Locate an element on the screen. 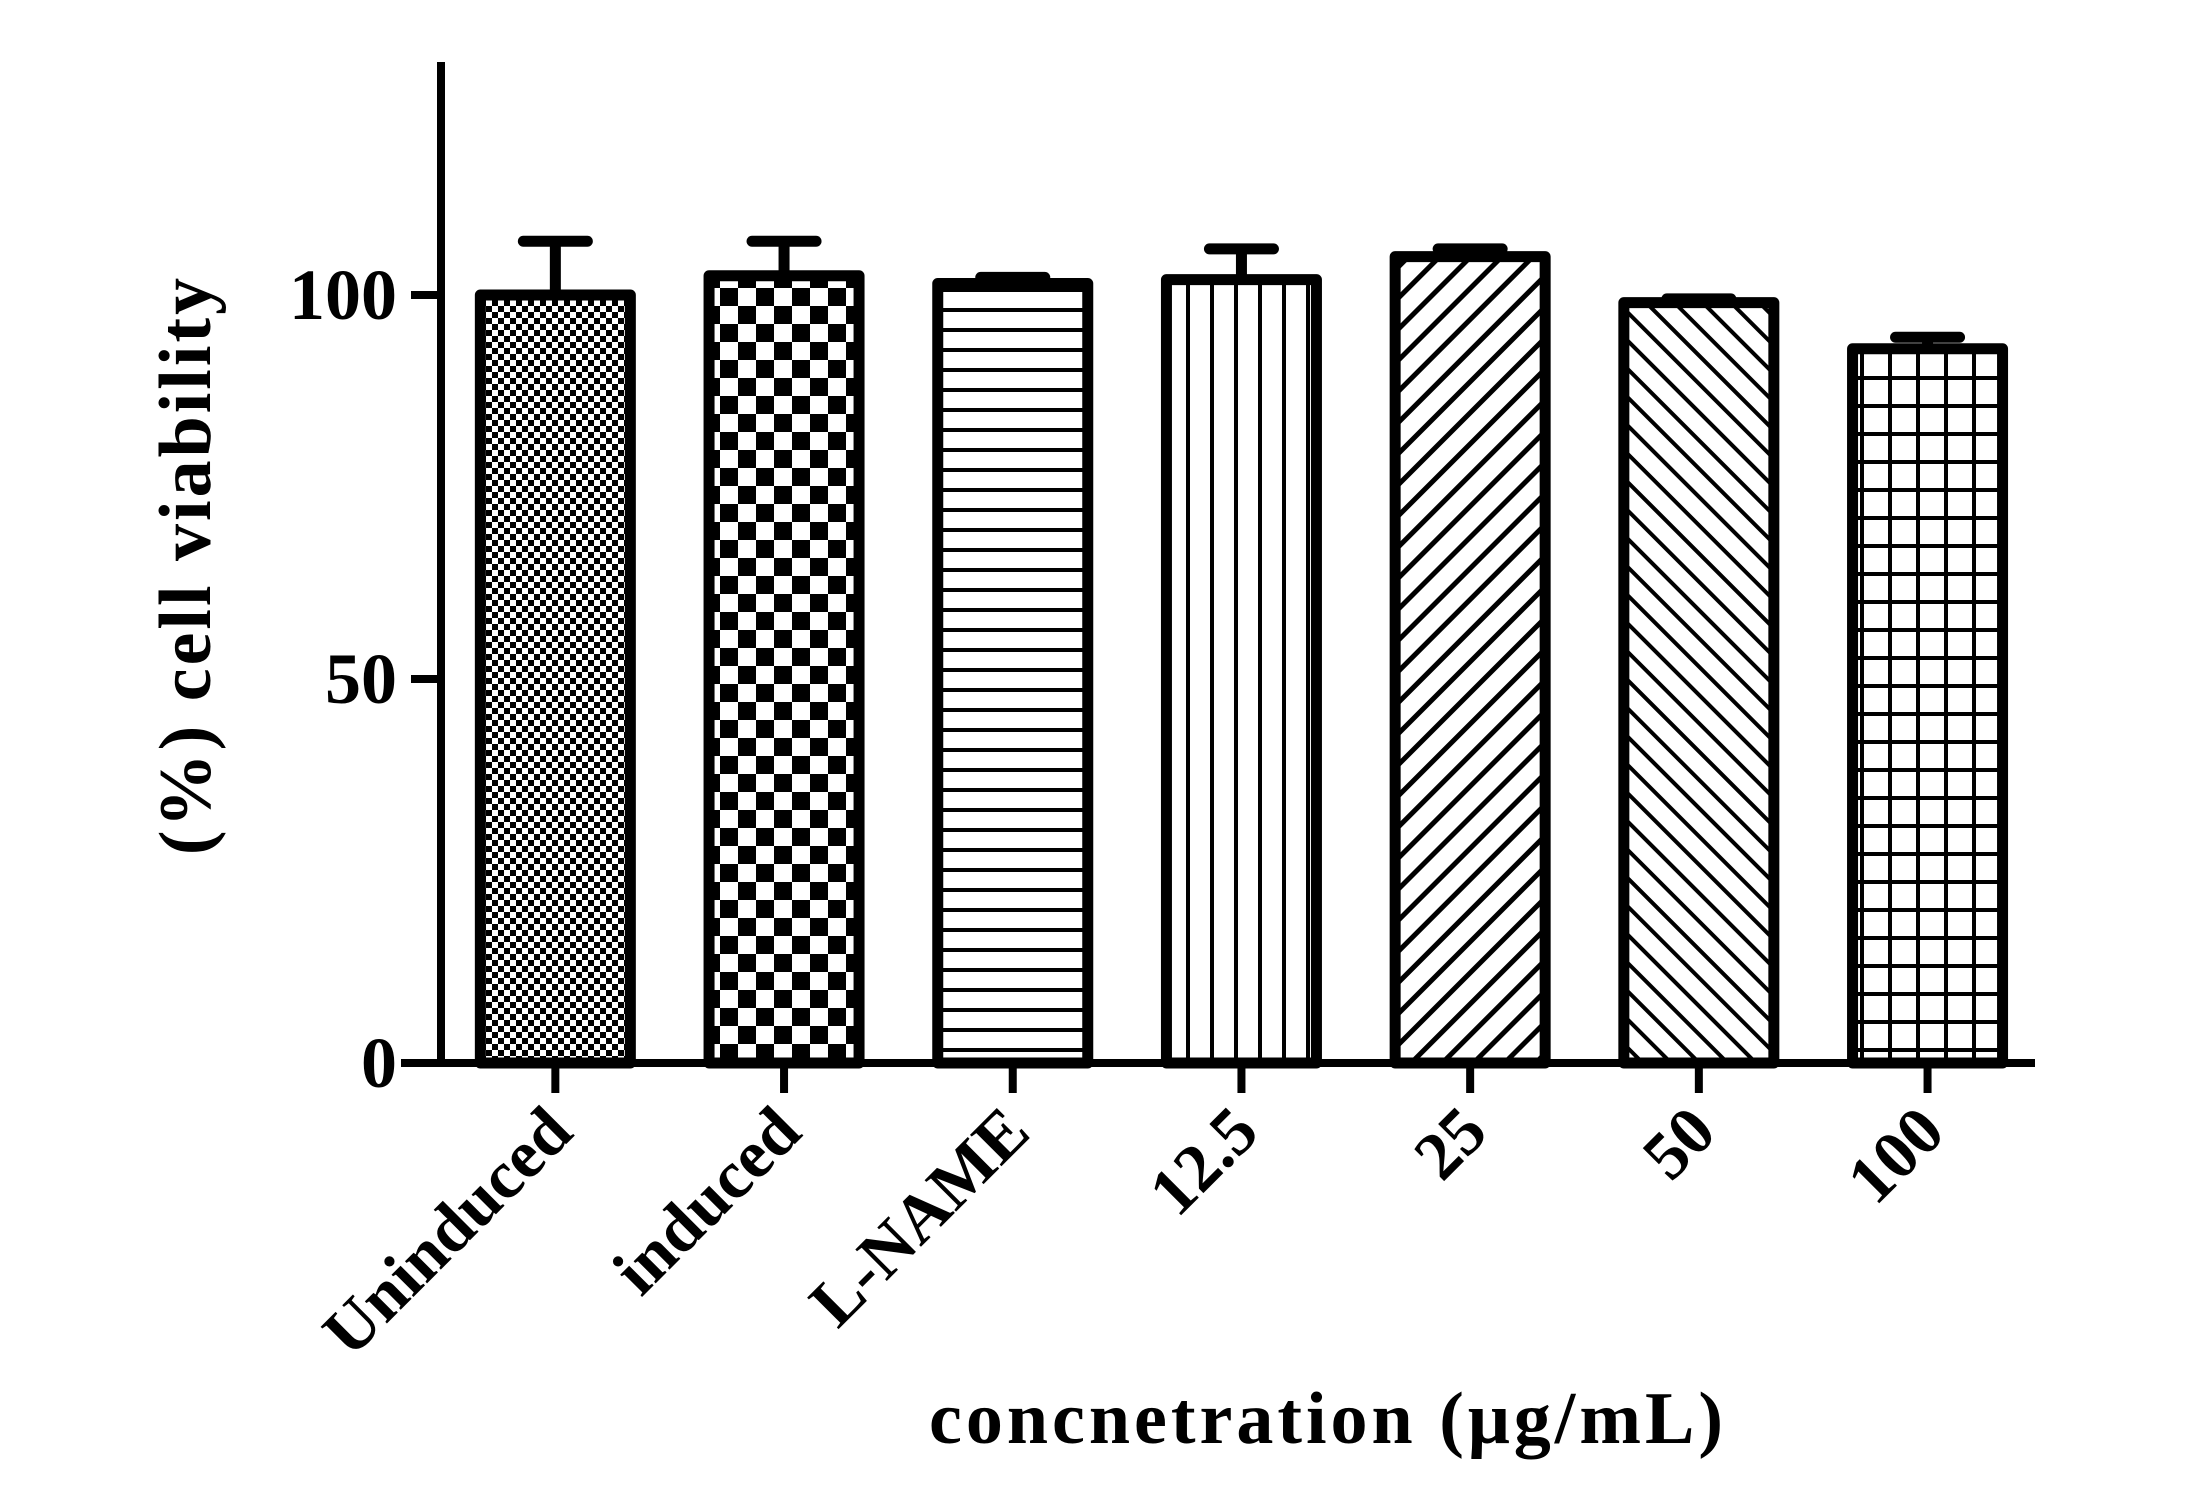 Image resolution: width=2190 pixels, height=1504 pixels. y-tick-label-100: 100 is located at coordinates (343, 295).